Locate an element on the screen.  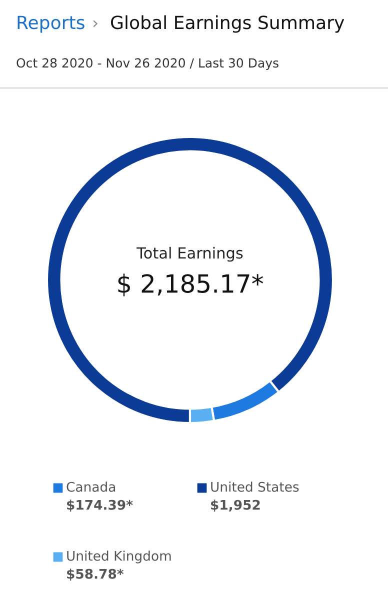
text: Total Earnings is located at coordinates (189, 254).